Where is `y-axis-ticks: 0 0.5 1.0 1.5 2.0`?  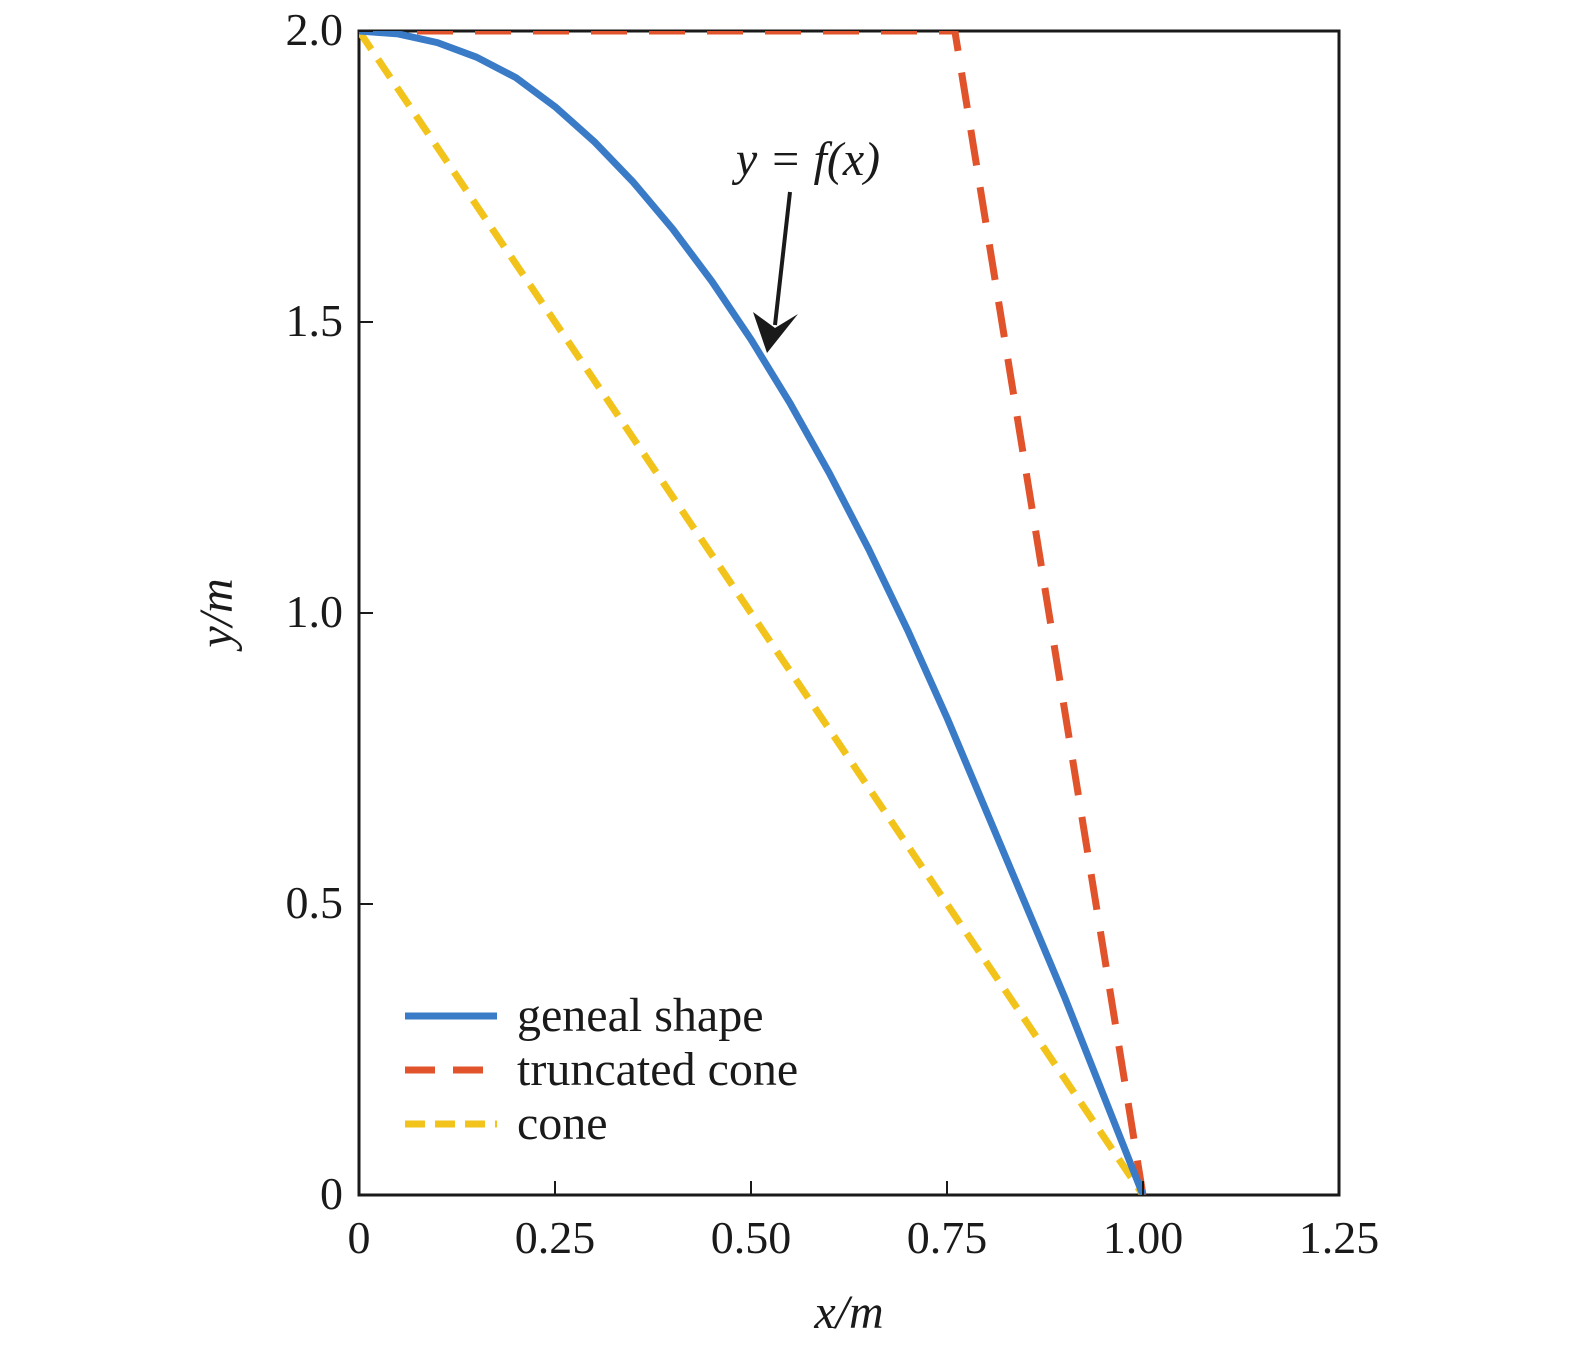 y-axis-ticks: 0 0.5 1.0 1.5 2.0 is located at coordinates (329, 611).